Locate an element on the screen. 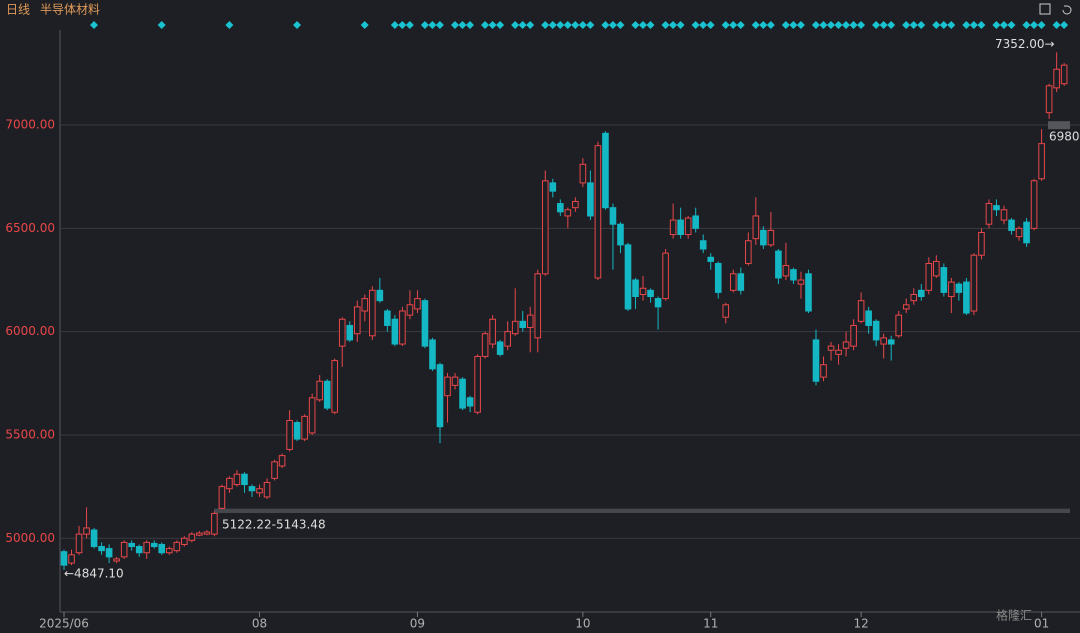 The height and width of the screenshot is (633, 1080). band-label: 5122.22-5143.48 is located at coordinates (274, 525).